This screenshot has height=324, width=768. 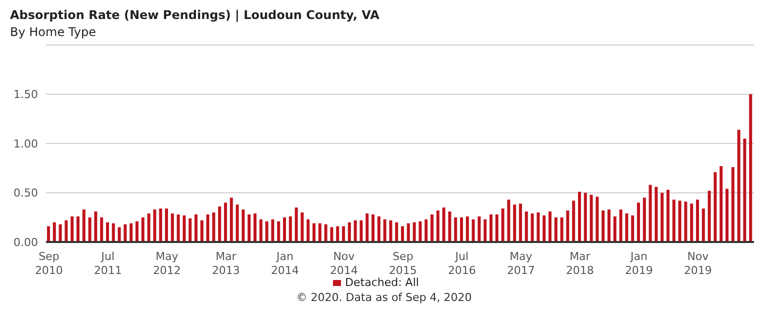 I want to click on x-tick-label: Sep 2015, so click(x=402, y=263).